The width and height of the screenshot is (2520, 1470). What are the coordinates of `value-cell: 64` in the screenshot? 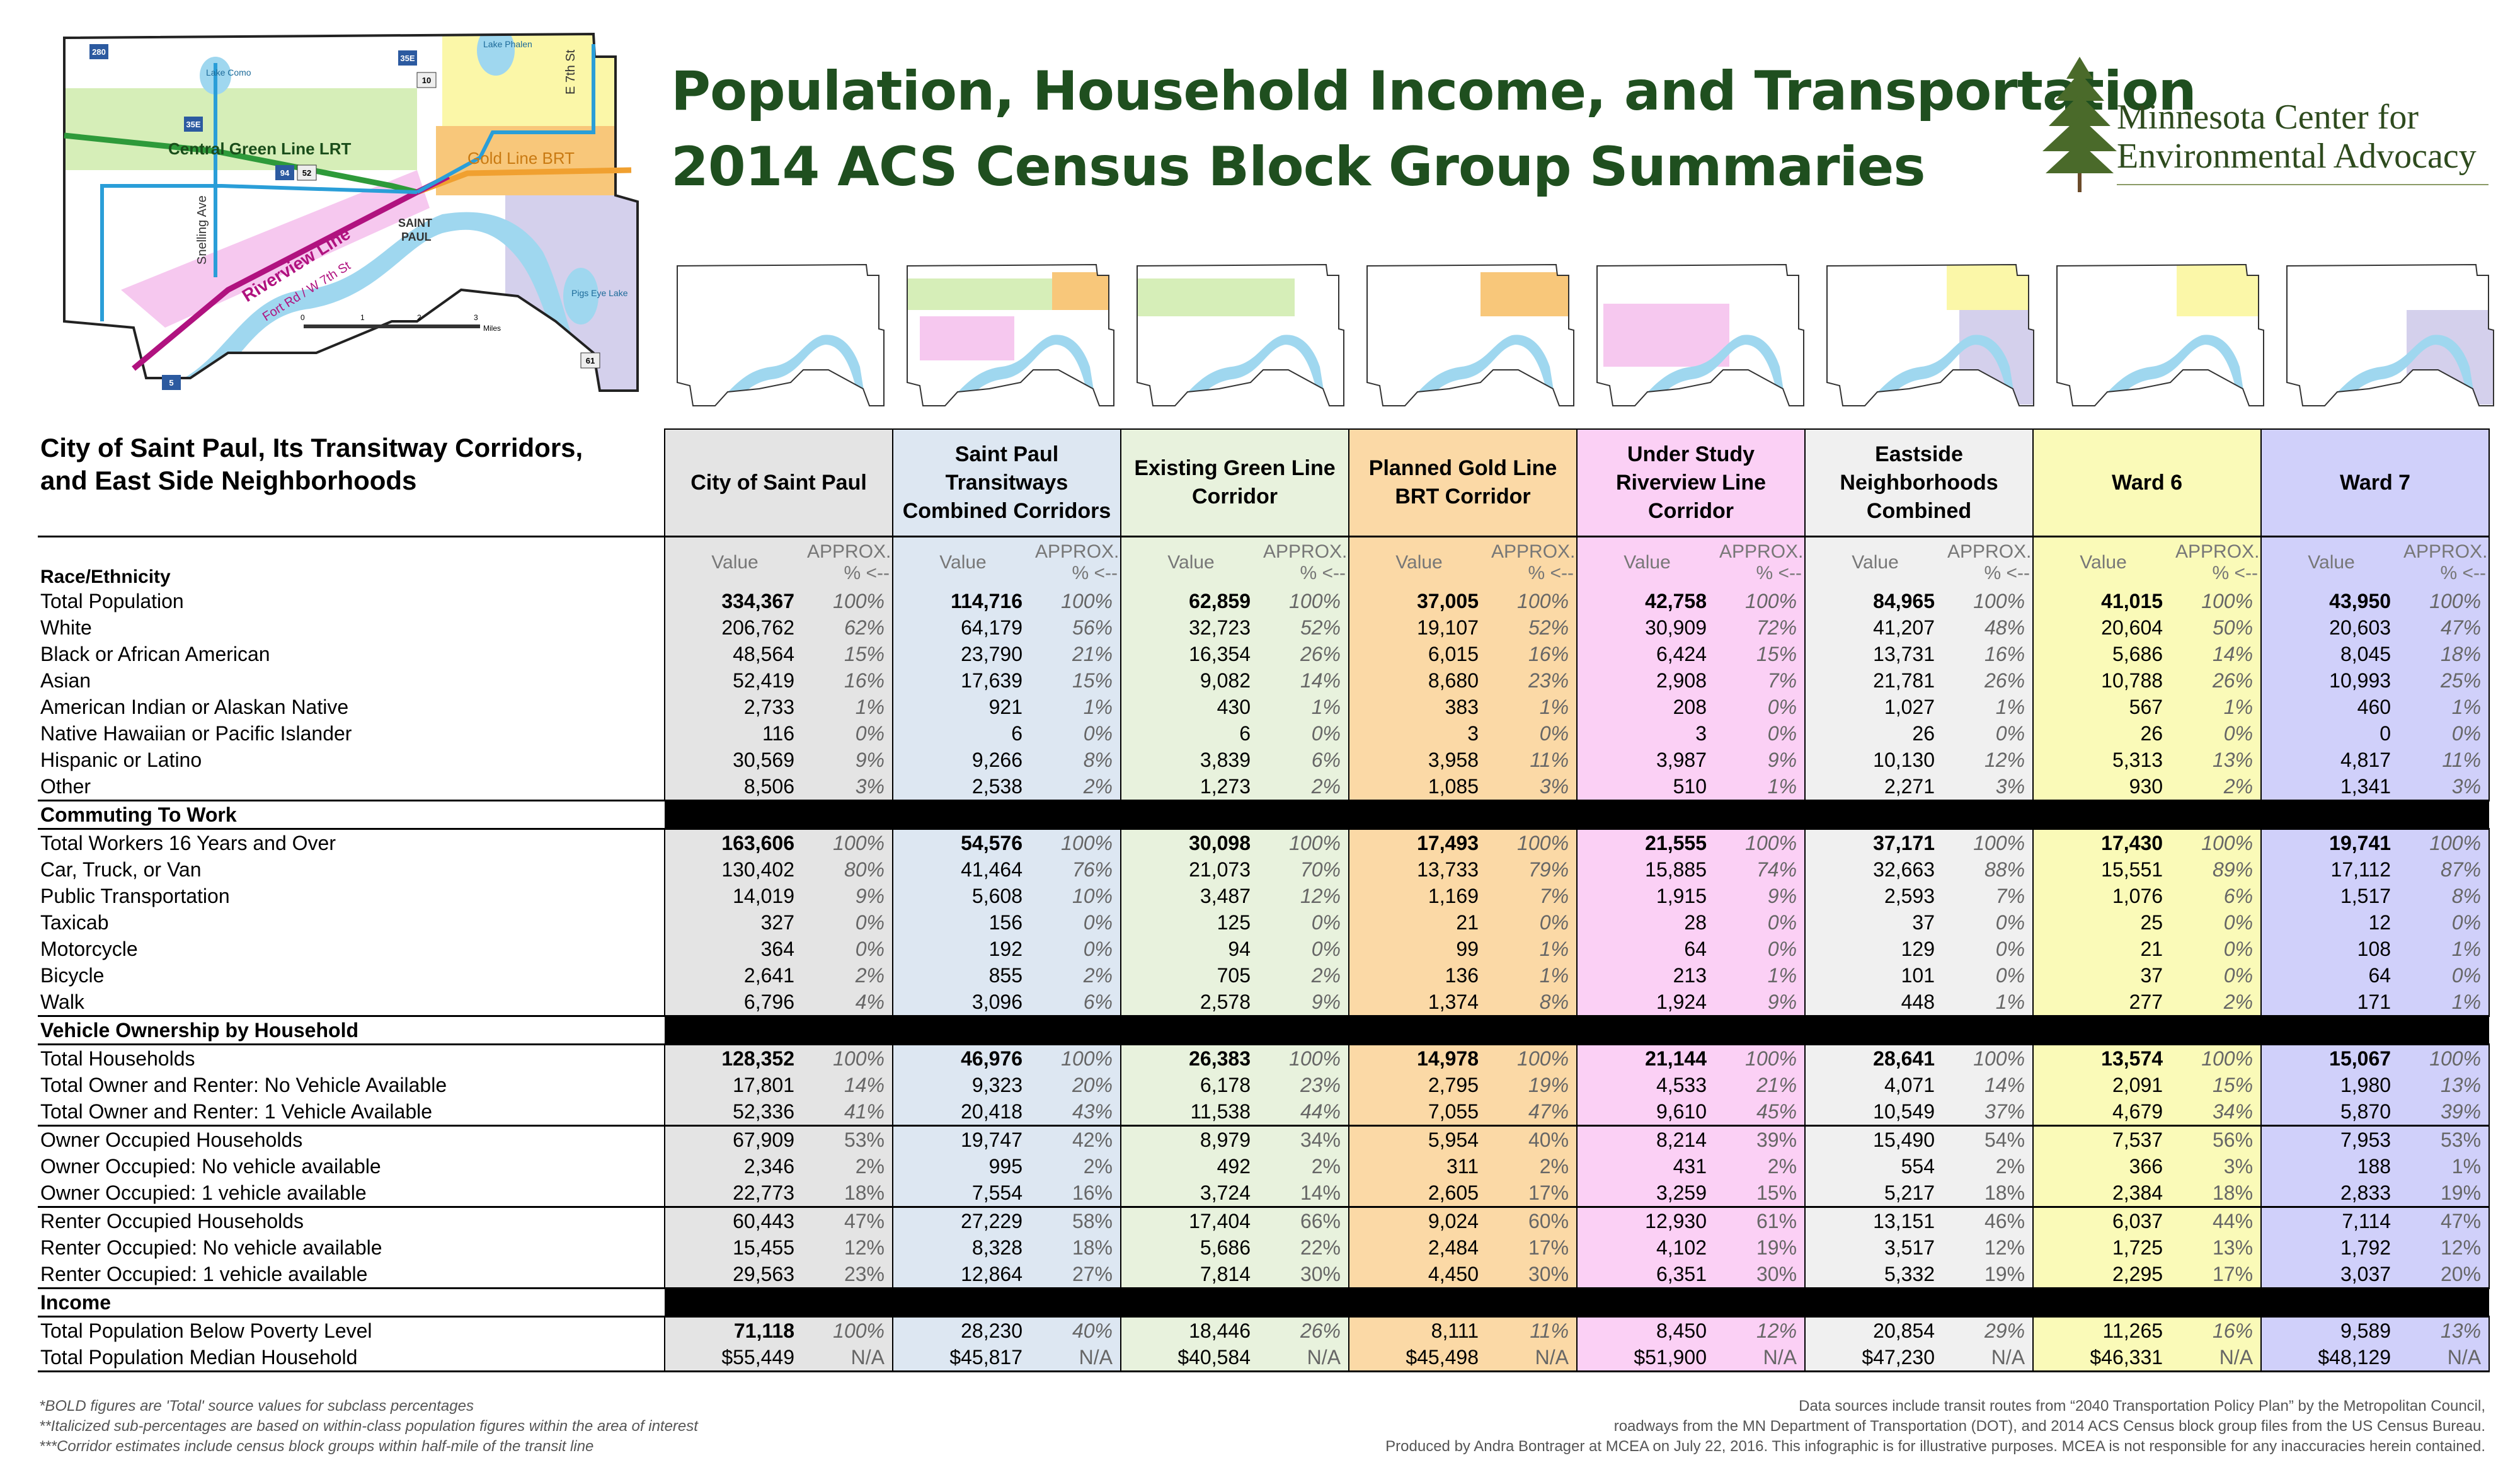 It's located at (2331, 975).